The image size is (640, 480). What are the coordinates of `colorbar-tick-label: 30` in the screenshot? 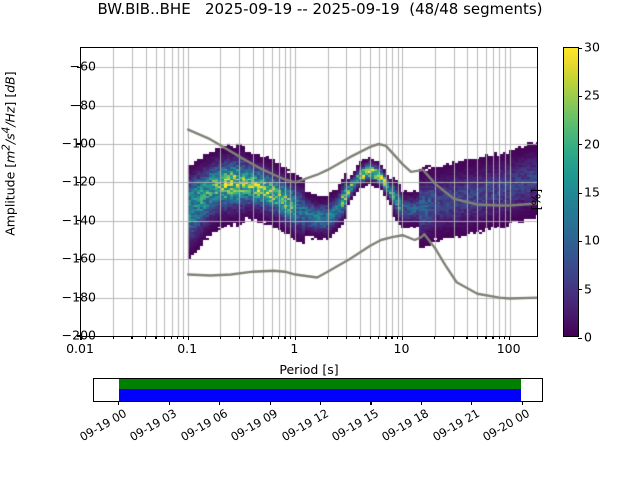 It's located at (592, 47).